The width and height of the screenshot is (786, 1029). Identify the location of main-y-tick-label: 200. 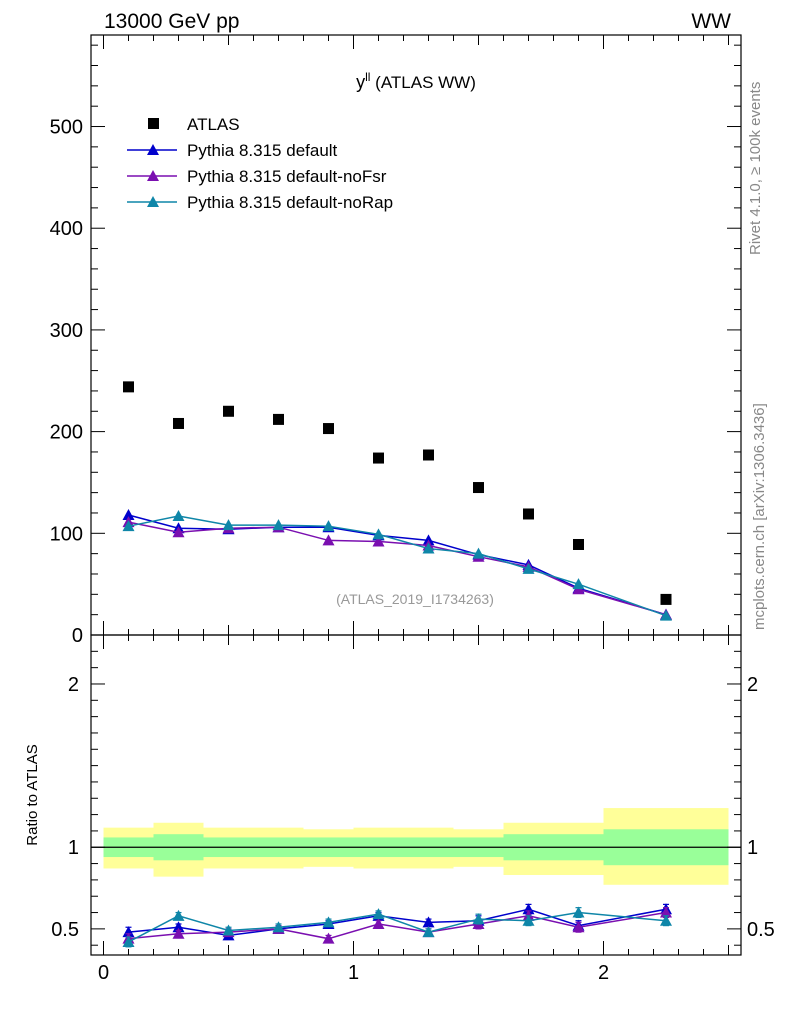
(66, 433).